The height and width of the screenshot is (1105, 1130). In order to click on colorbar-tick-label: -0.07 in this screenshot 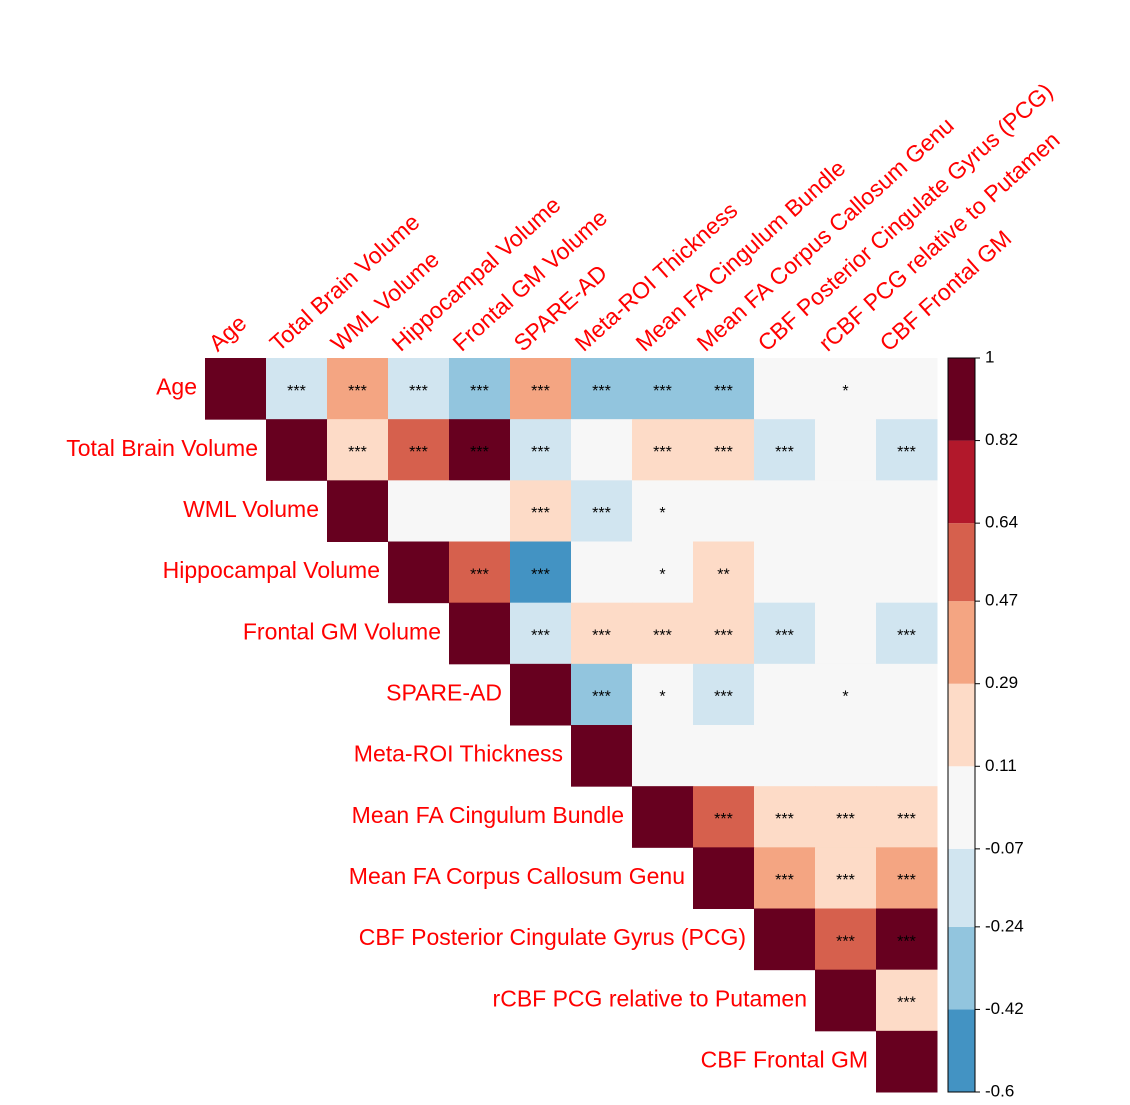, I will do `click(1004, 847)`.